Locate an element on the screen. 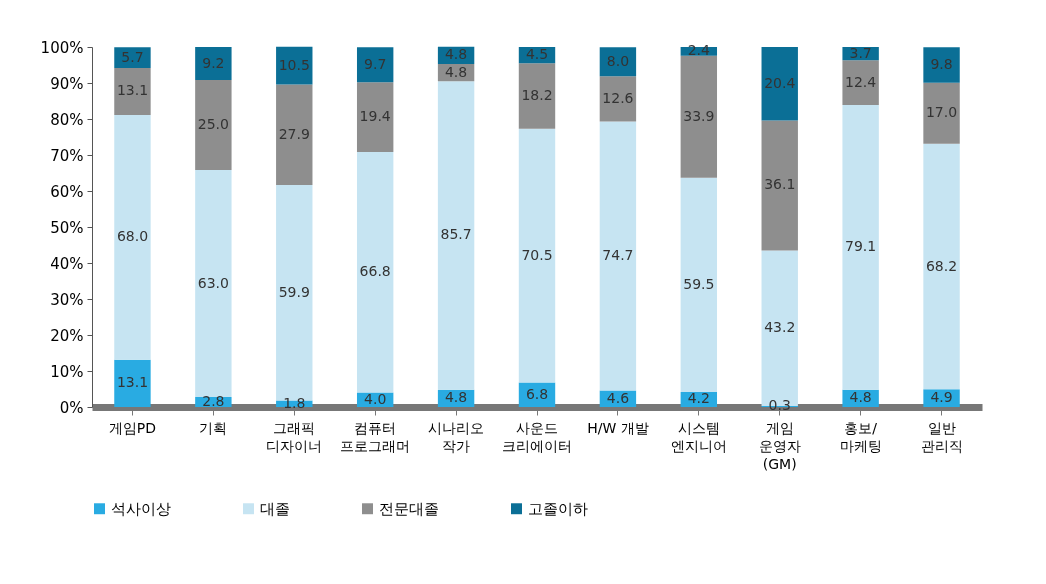  data-label: 43.2 is located at coordinates (780, 327).